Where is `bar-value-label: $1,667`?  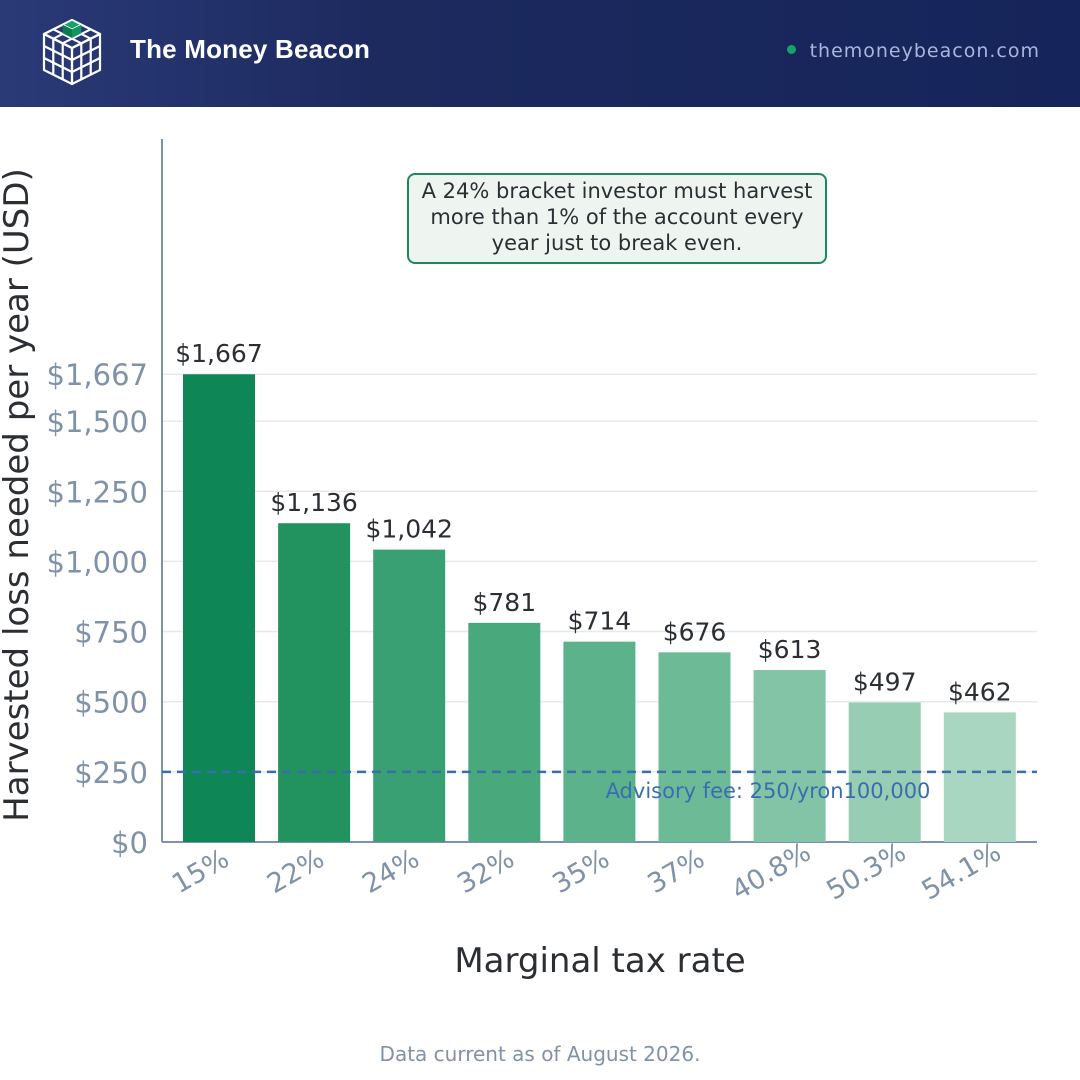
bar-value-label: $1,667 is located at coordinates (218, 353).